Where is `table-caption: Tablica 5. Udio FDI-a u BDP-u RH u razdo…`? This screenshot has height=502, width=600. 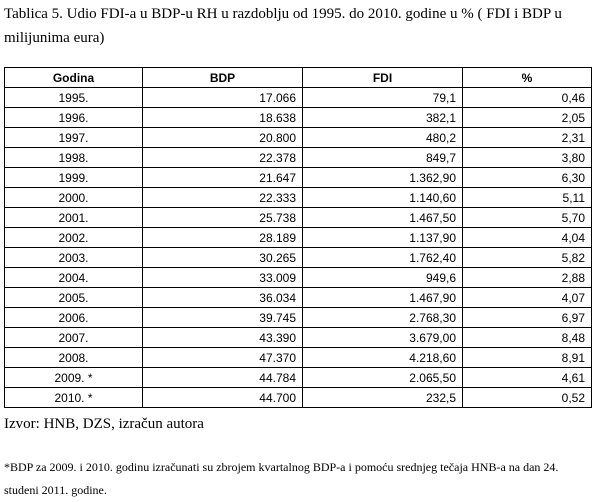
table-caption: Tablica 5. Udio FDI-a u BDP-u RH u razdo… is located at coordinates (283, 26).